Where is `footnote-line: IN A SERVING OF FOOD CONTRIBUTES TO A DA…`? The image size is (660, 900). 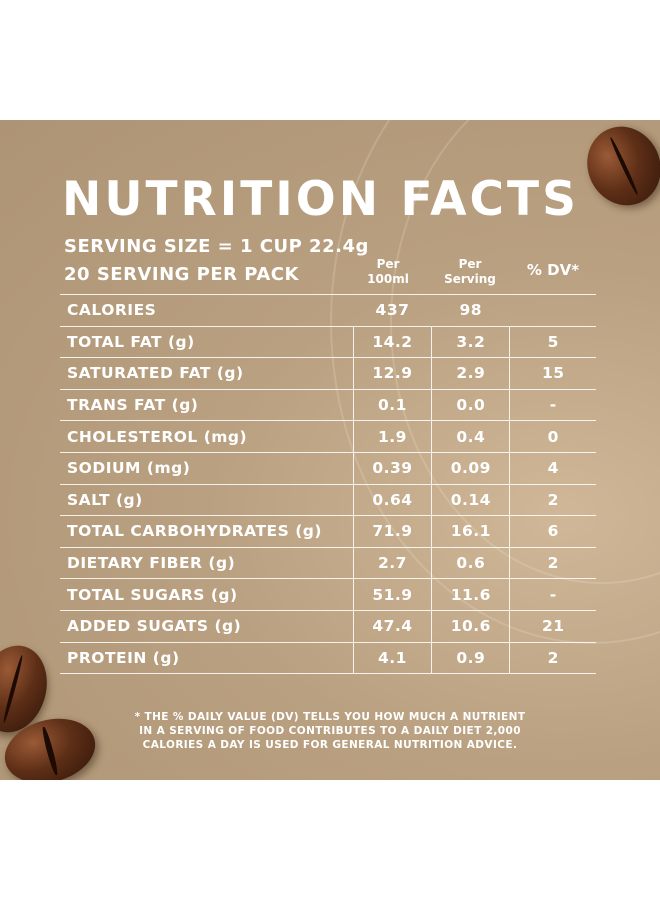
footnote-line: IN A SERVING OF FOOD CONTRIBUTES TO A DA… is located at coordinates (330, 731).